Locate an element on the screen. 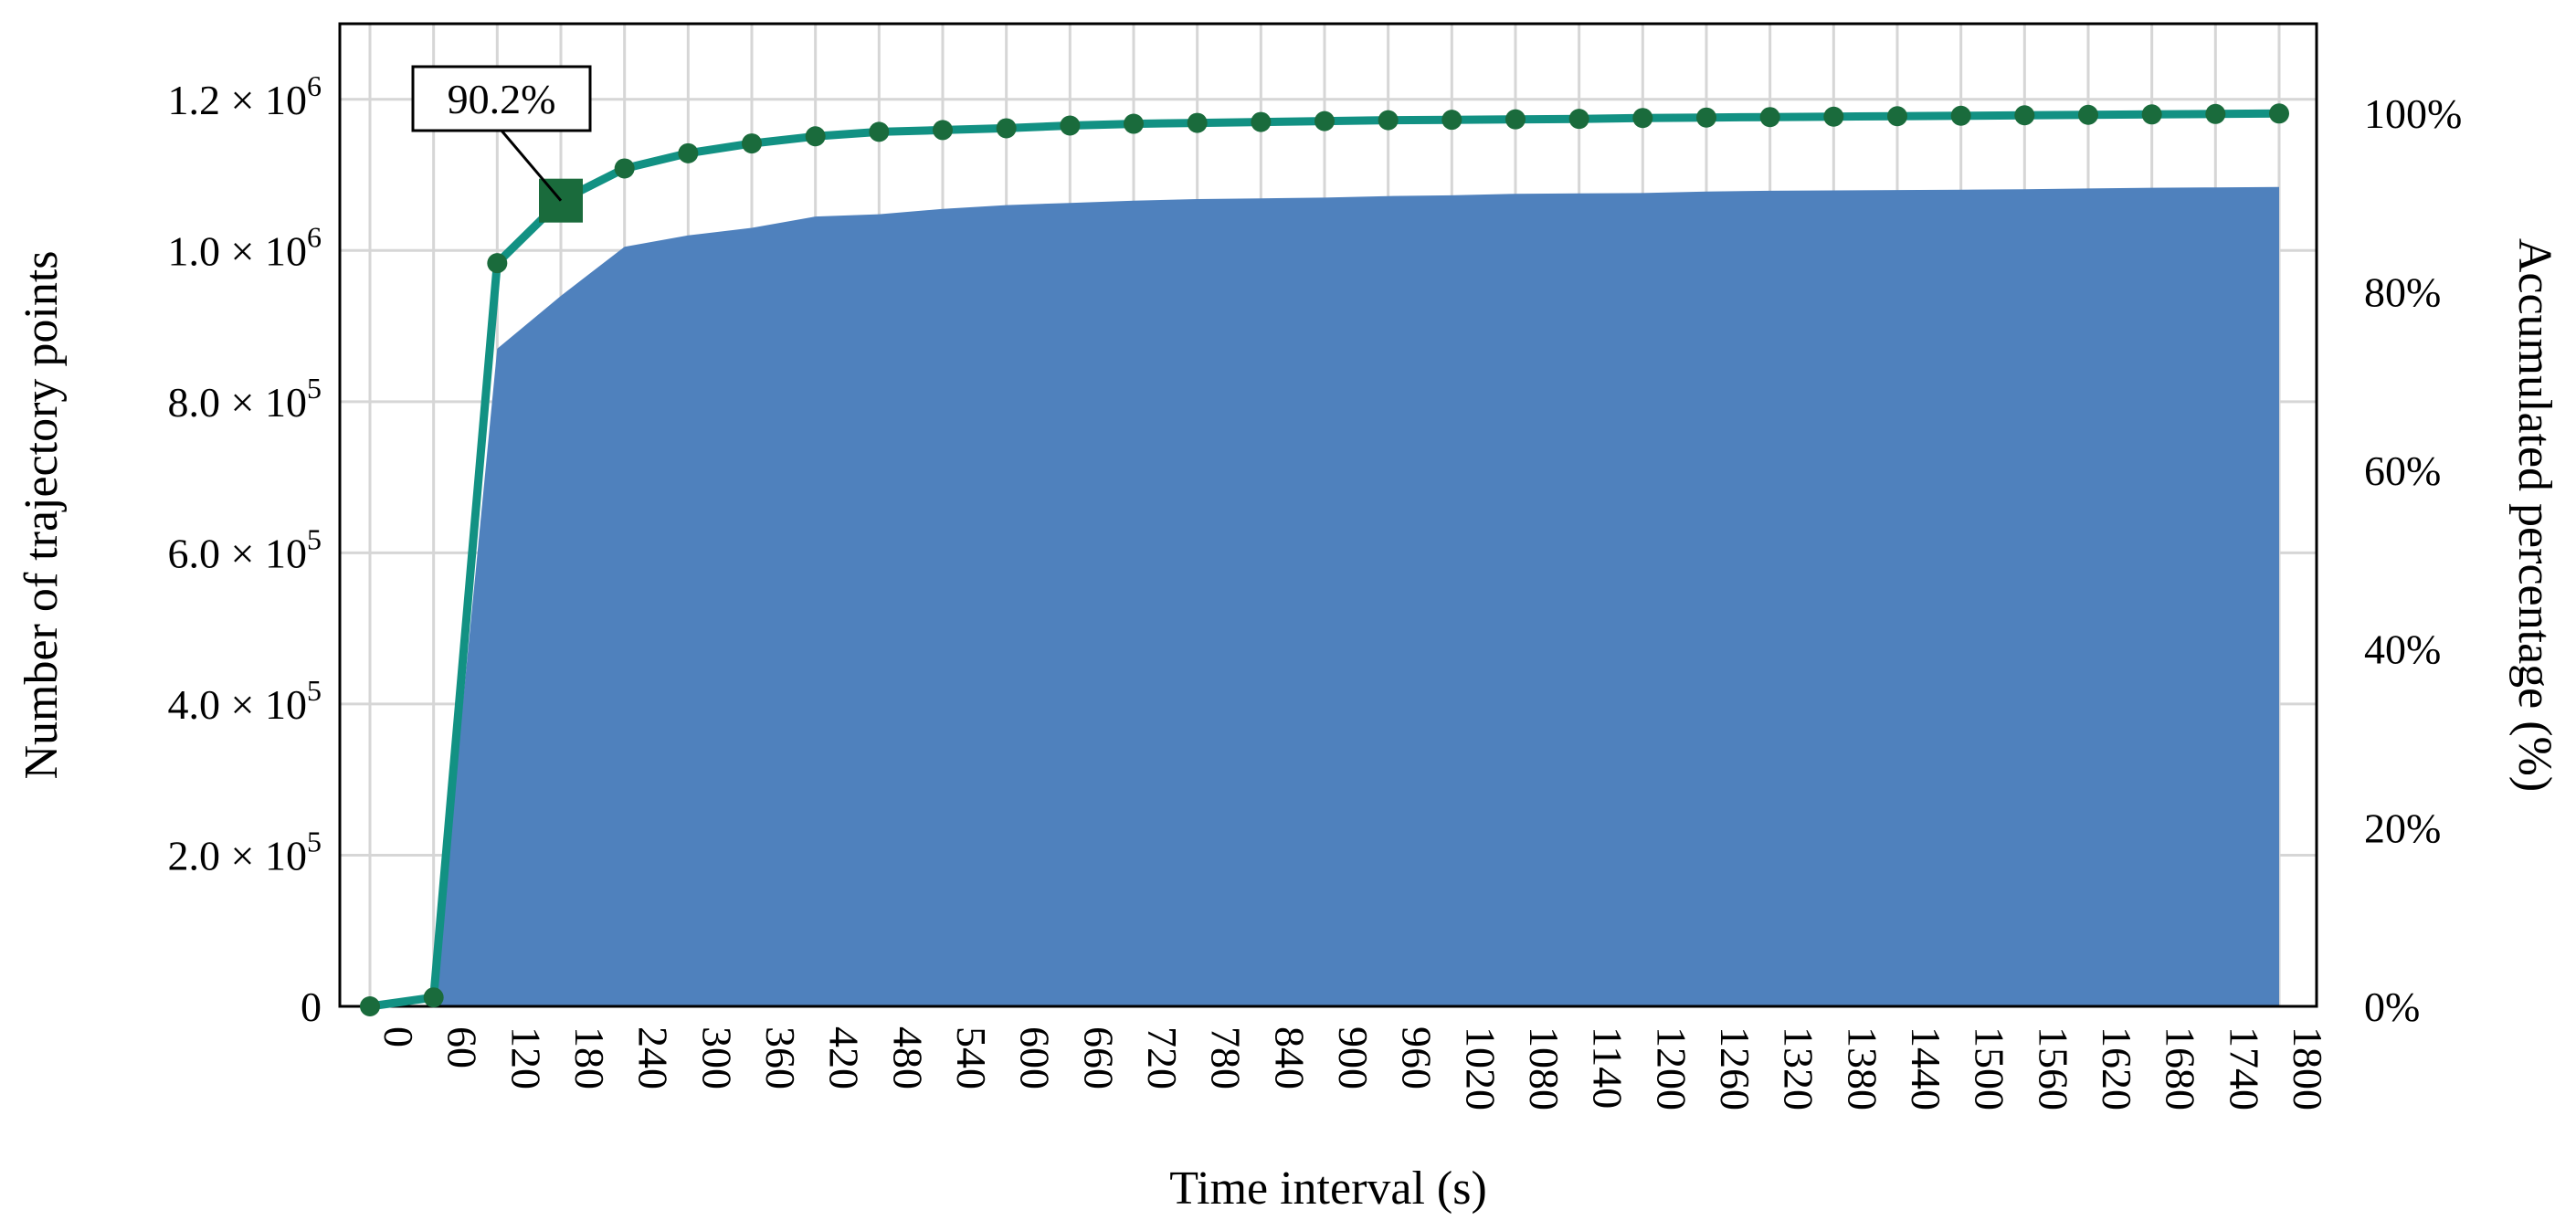 The image size is (2576, 1231). x-tick-label: 1380 is located at coordinates (1862, 1068).